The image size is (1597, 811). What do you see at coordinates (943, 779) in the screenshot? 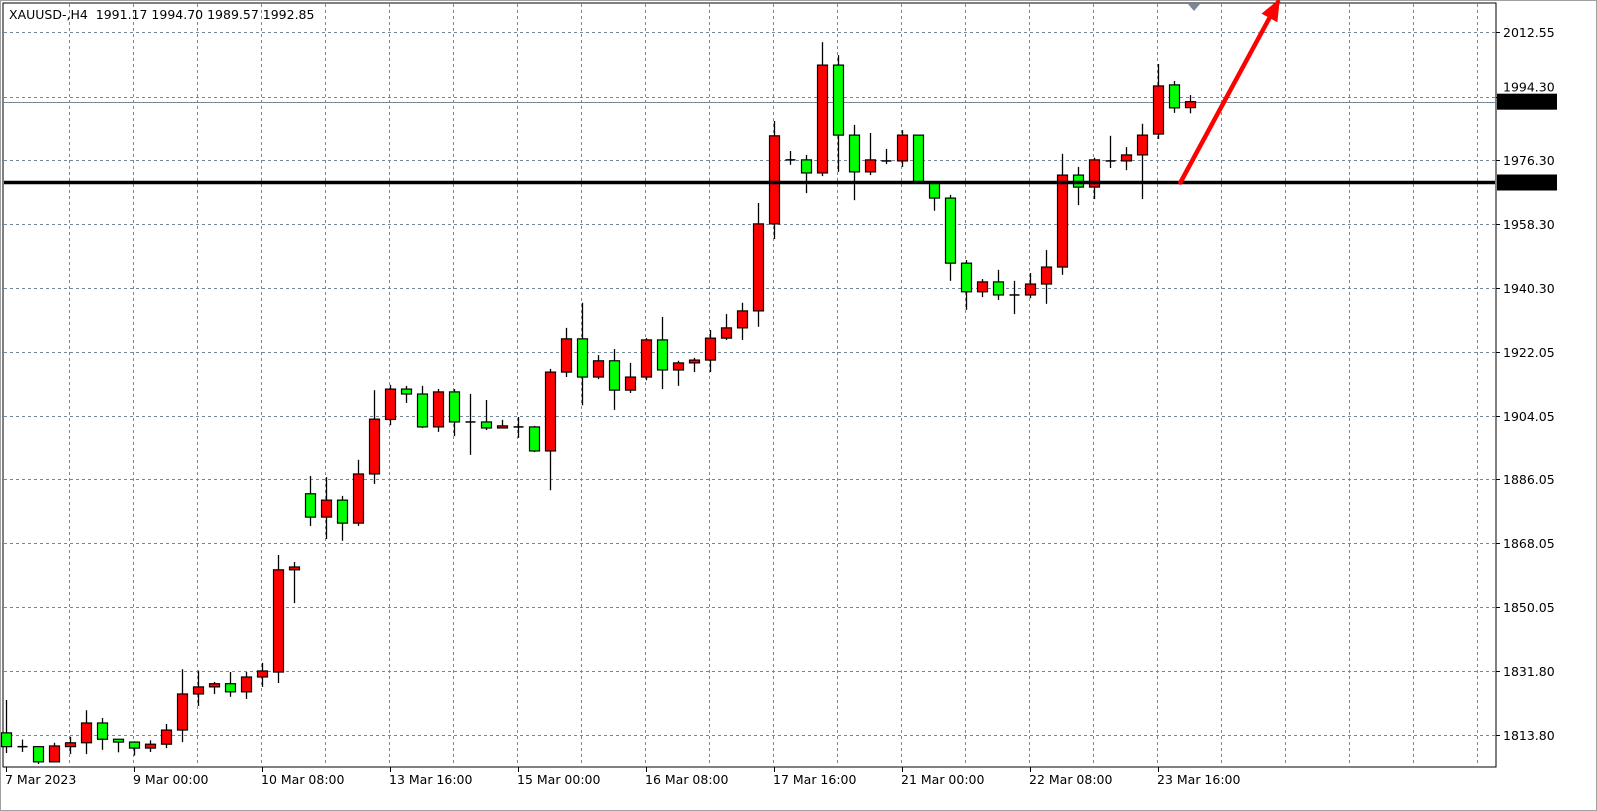
I see `time-tick-label: 21 Mar 00:00` at bounding box center [943, 779].